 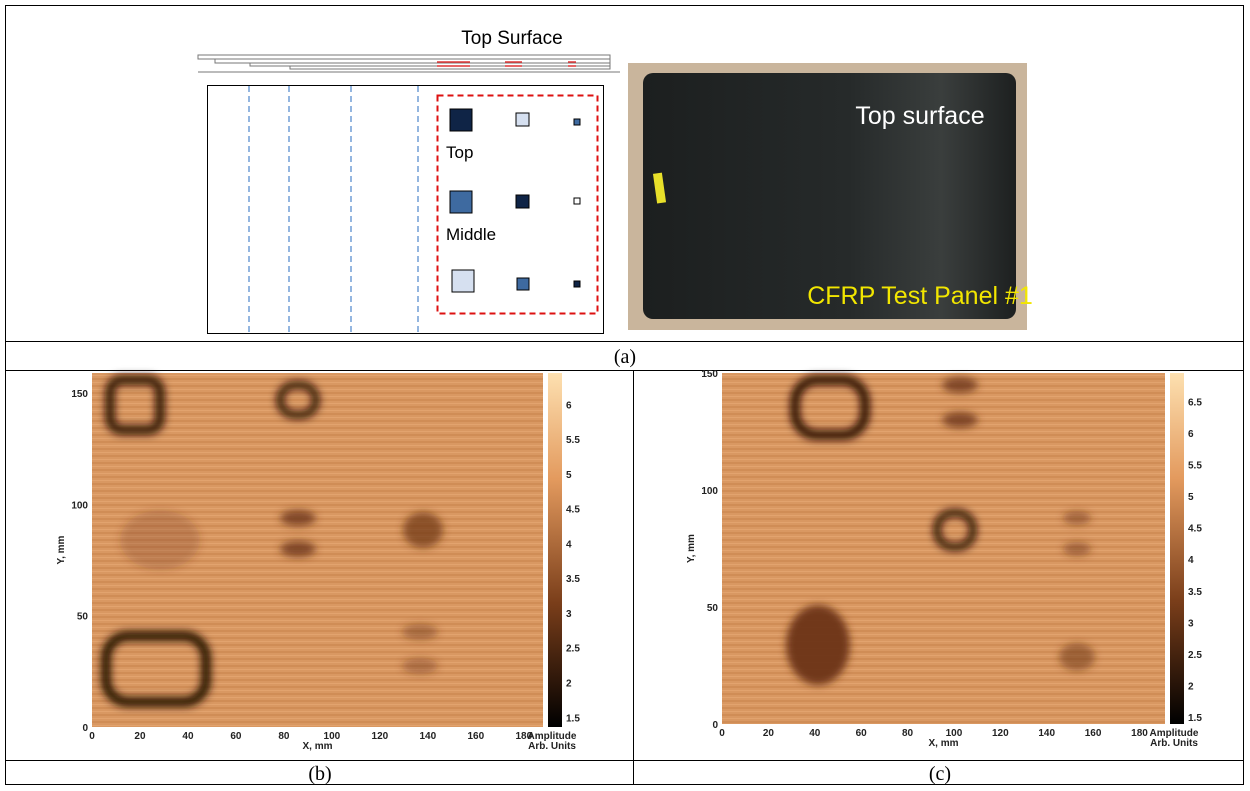 What do you see at coordinates (319, 774) in the screenshot?
I see `caption: (b)` at bounding box center [319, 774].